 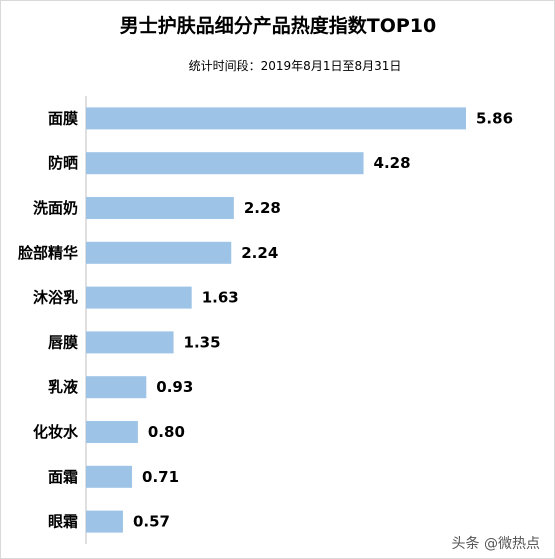 What do you see at coordinates (392, 163) in the screenshot?
I see `data-label: 4.28` at bounding box center [392, 163].